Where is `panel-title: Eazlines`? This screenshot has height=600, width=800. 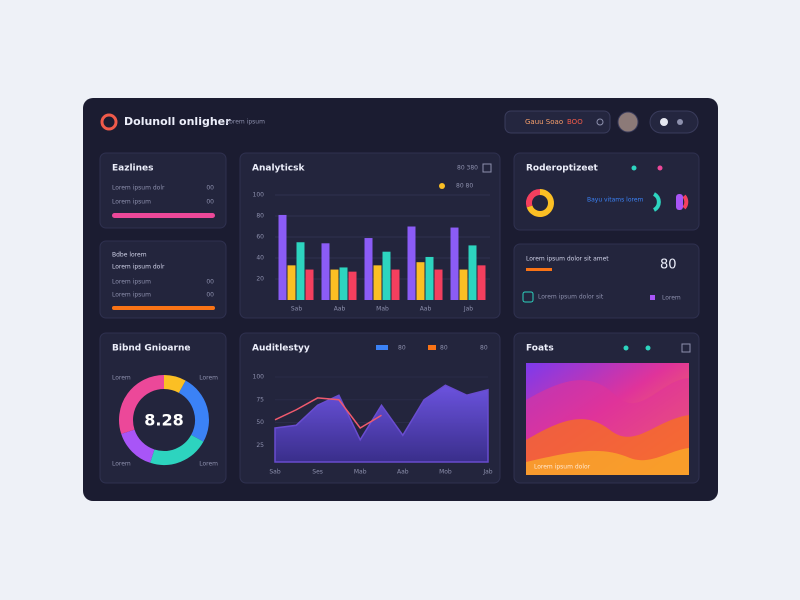
panel-title: Eazlines is located at coordinates (133, 169).